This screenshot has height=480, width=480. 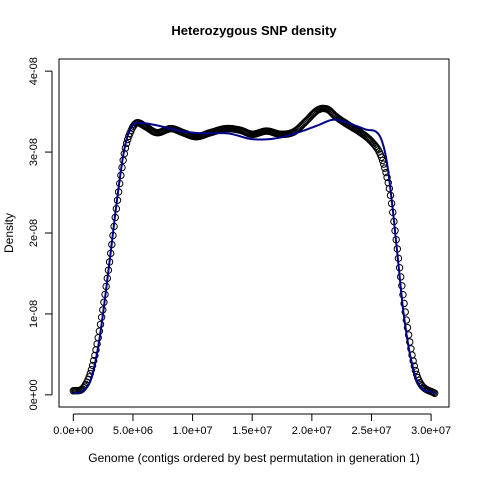 What do you see at coordinates (431, 431) in the screenshot?
I see `x-tick-label: 3.0e+07` at bounding box center [431, 431].